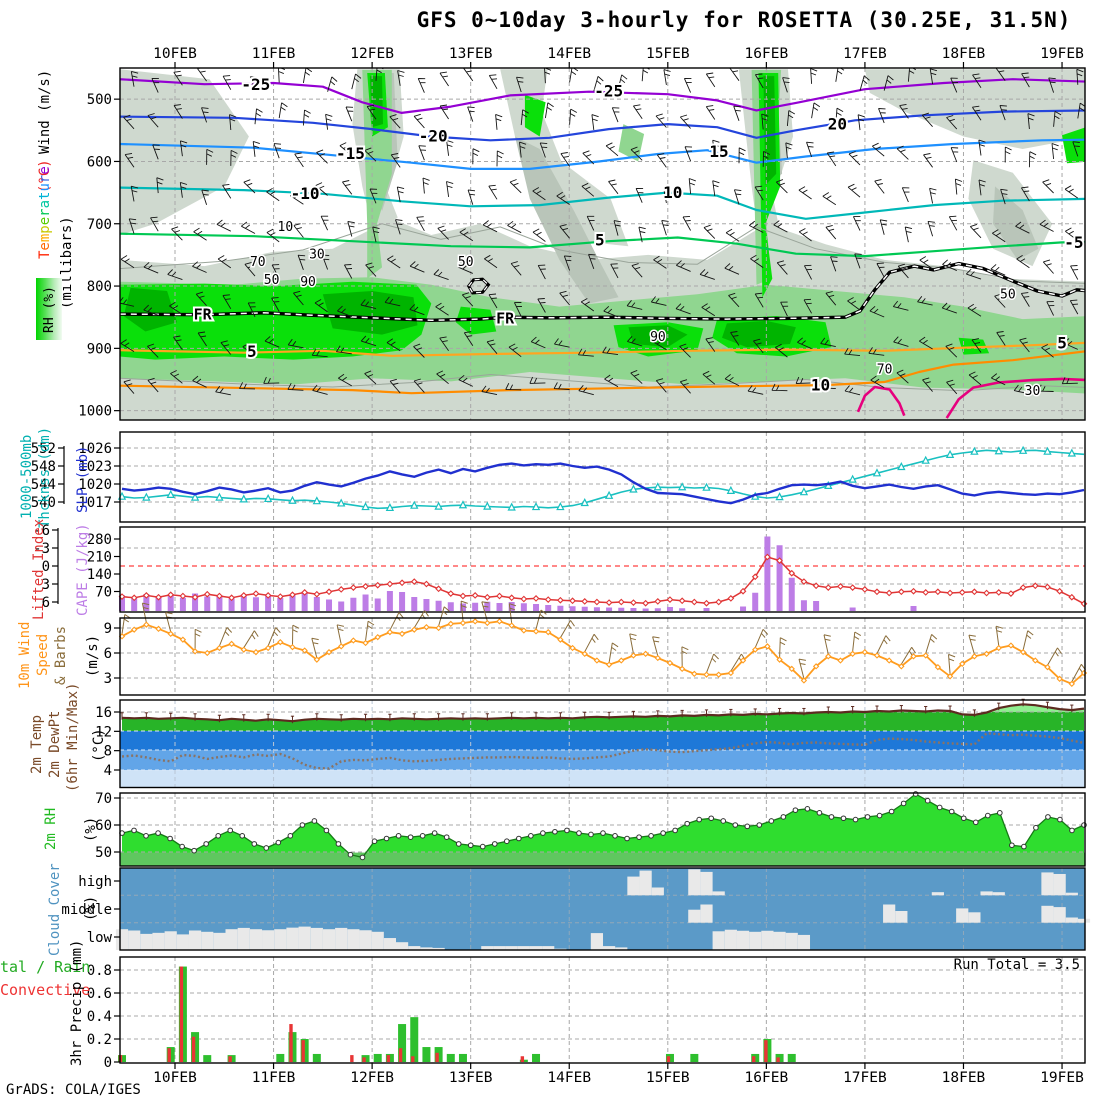 This screenshot has width=1100, height=1100. Describe the element at coordinates (49, 309) in the screenshot. I see `rh-shade-legend: RH (%)` at that location.